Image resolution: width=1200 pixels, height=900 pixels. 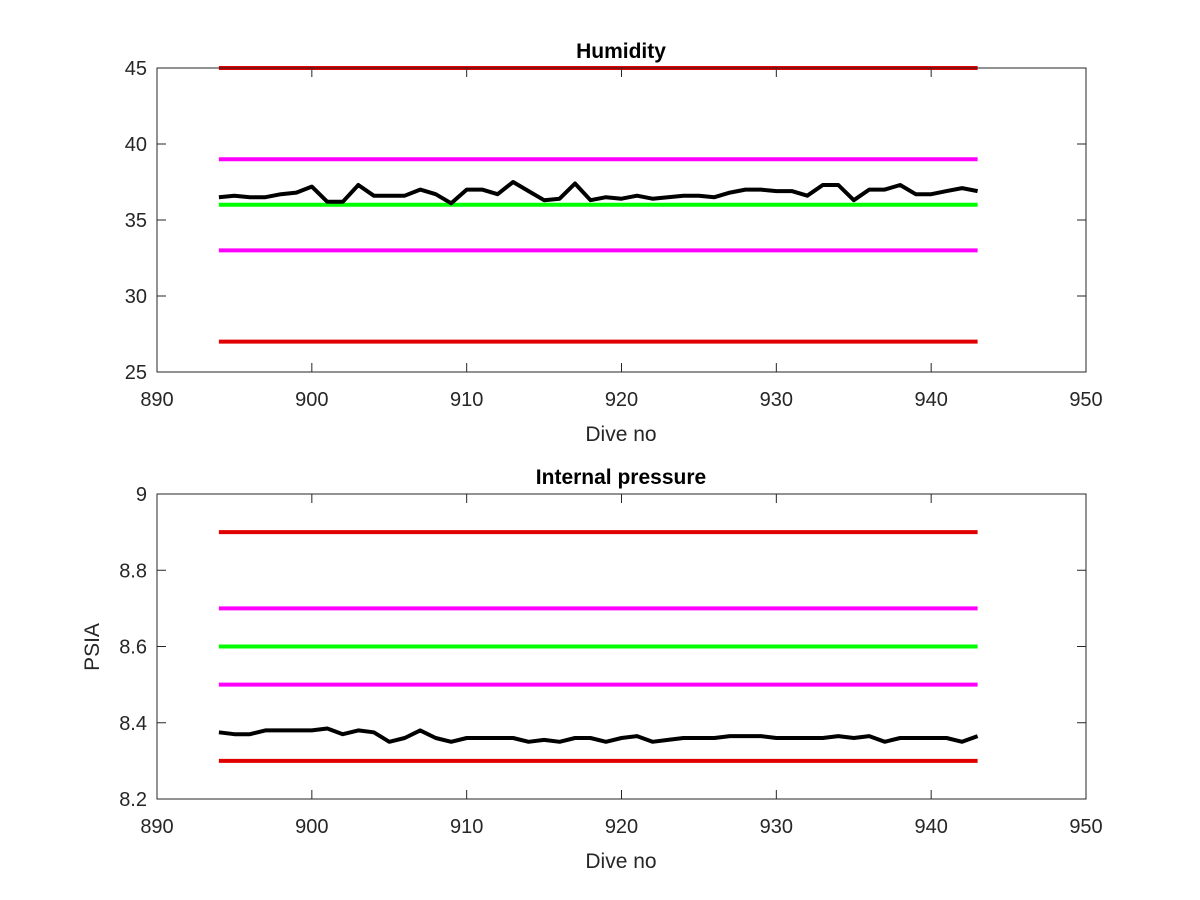 What do you see at coordinates (141, 495) in the screenshot?
I see `internal-pressure-y-tick-label: 9` at bounding box center [141, 495].